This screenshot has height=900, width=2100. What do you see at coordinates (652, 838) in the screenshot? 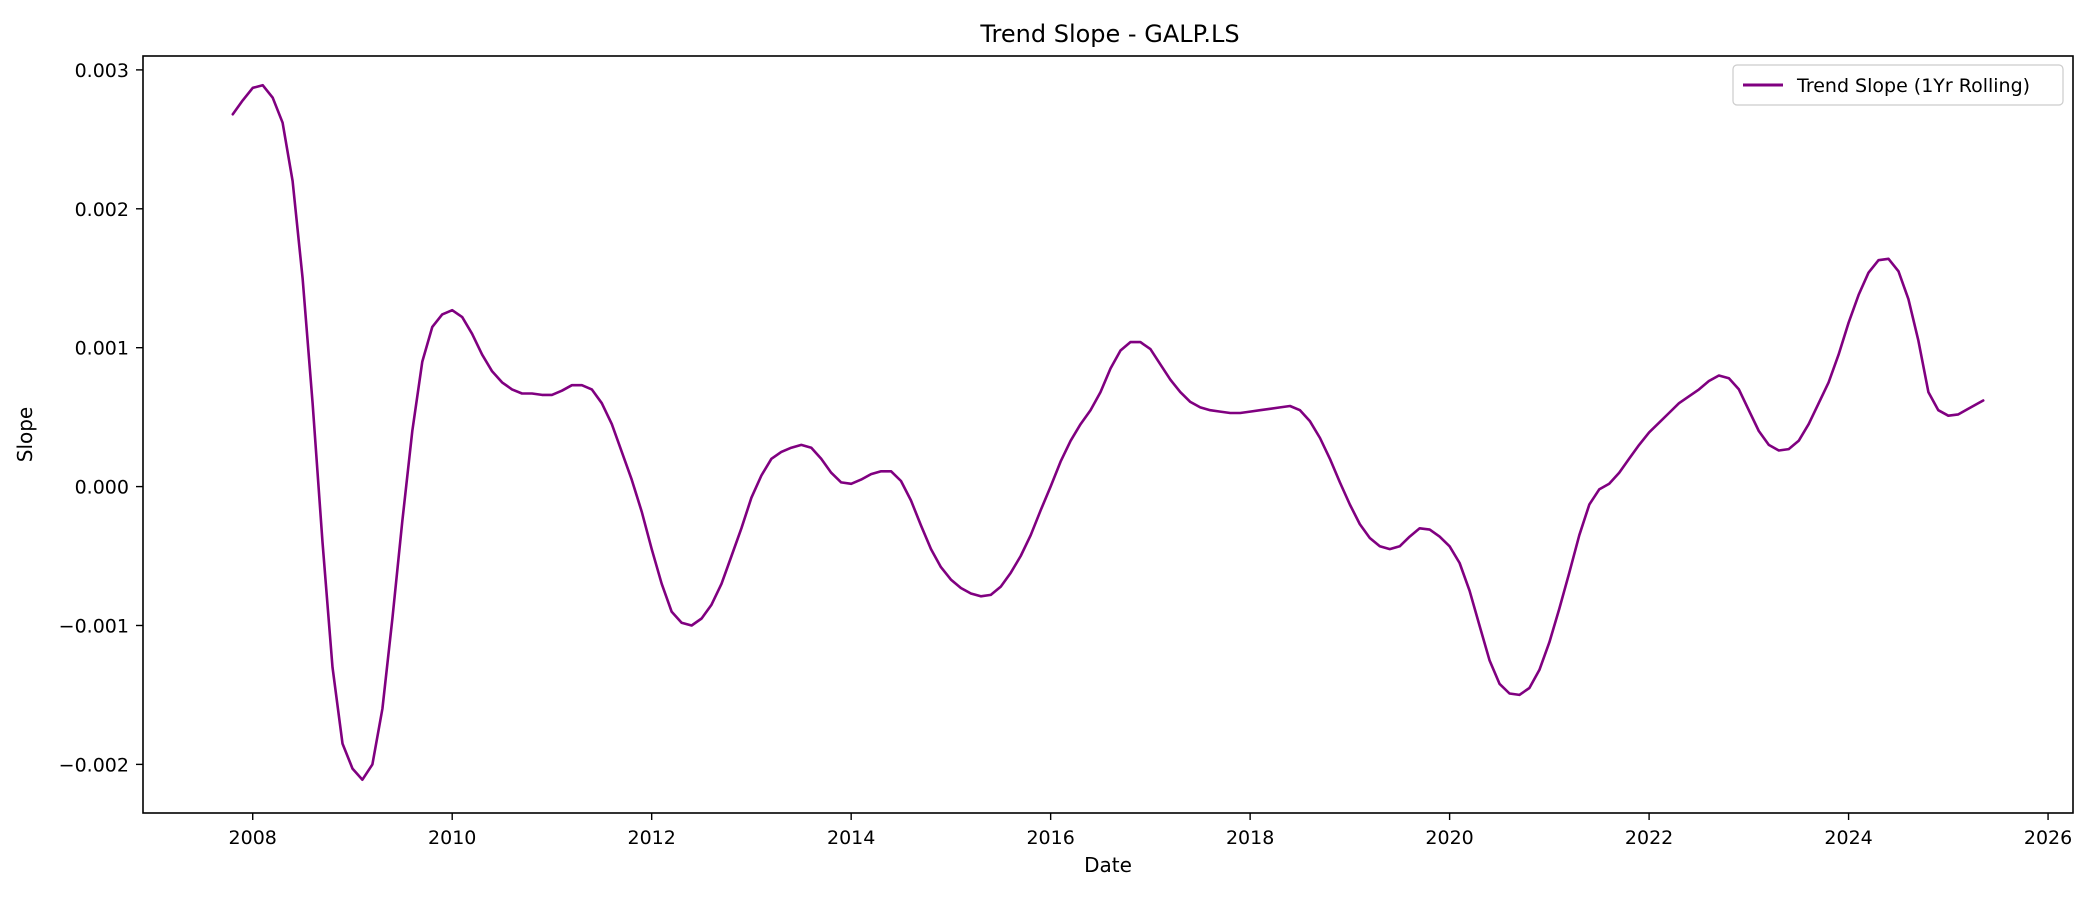
I see `x-tick-label: 2012` at bounding box center [652, 838].